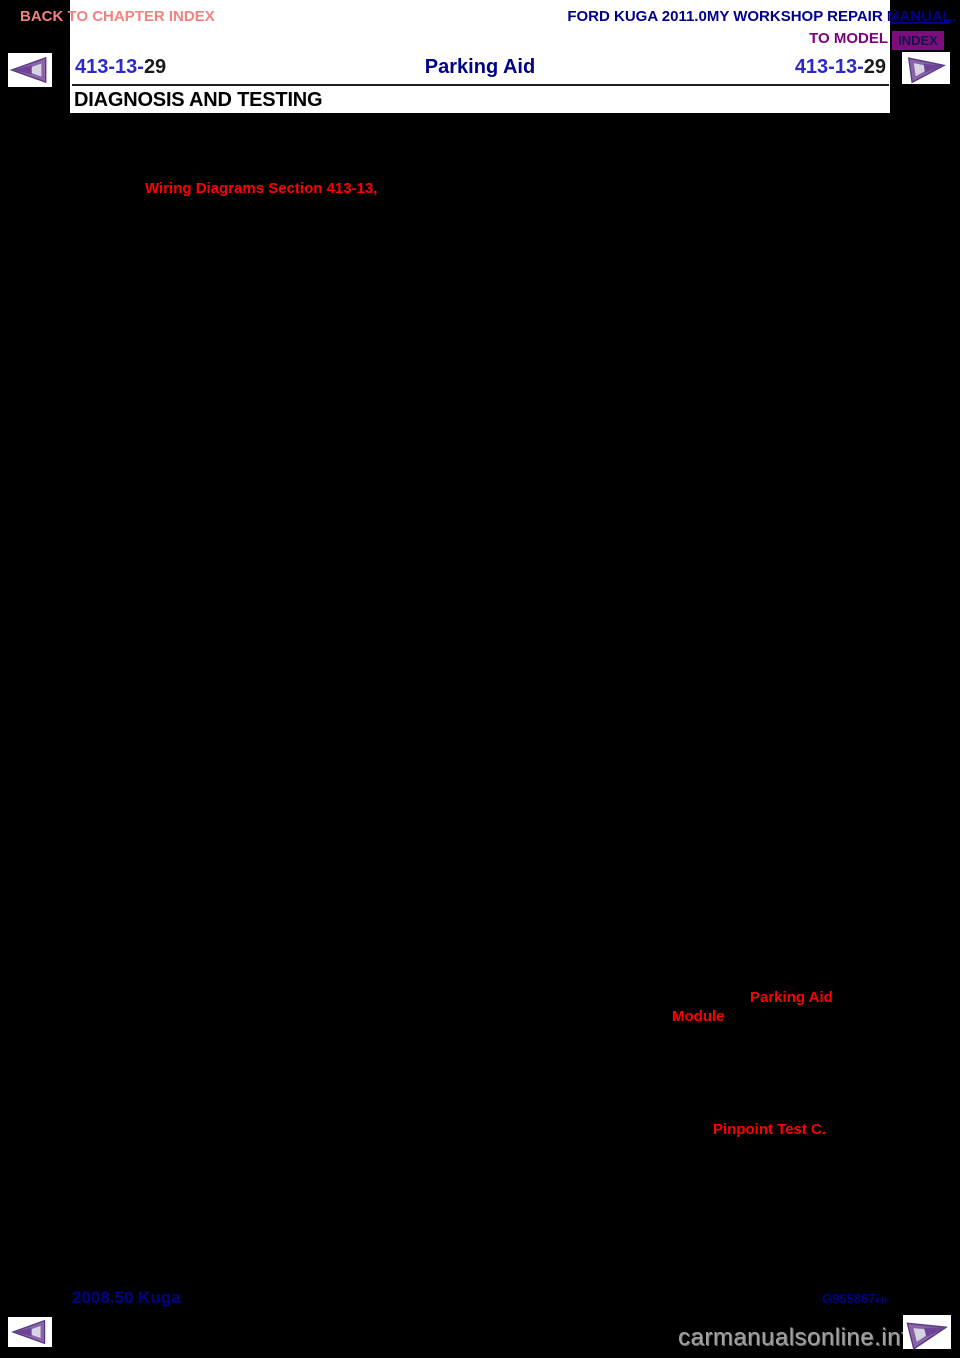  I want to click on page-ref-left-link: 413-13-, so click(109, 67).